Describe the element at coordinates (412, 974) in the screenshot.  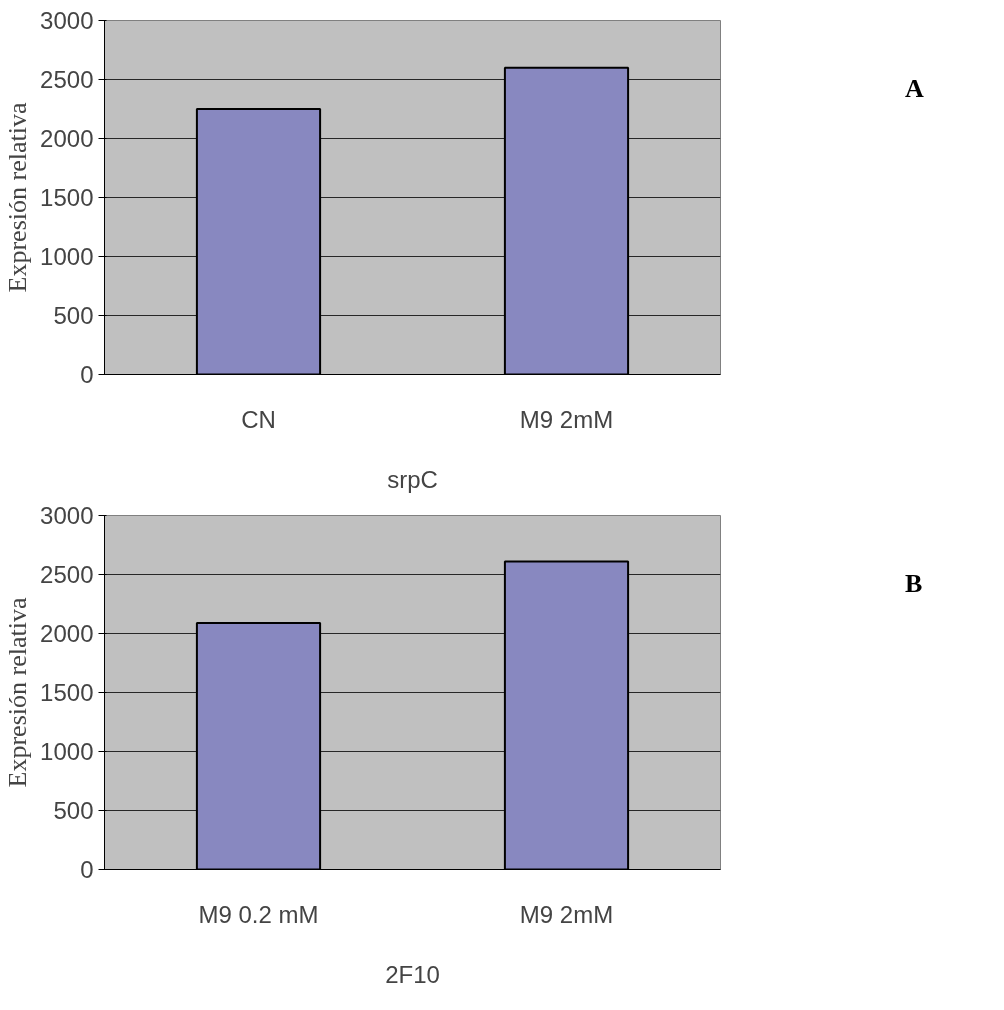
I see `x-axis-title: 2F10` at that location.